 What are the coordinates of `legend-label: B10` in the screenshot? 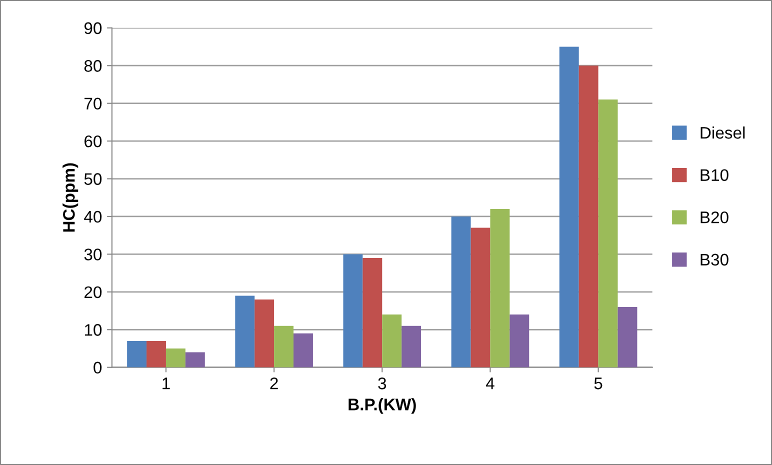 It's located at (714, 175).